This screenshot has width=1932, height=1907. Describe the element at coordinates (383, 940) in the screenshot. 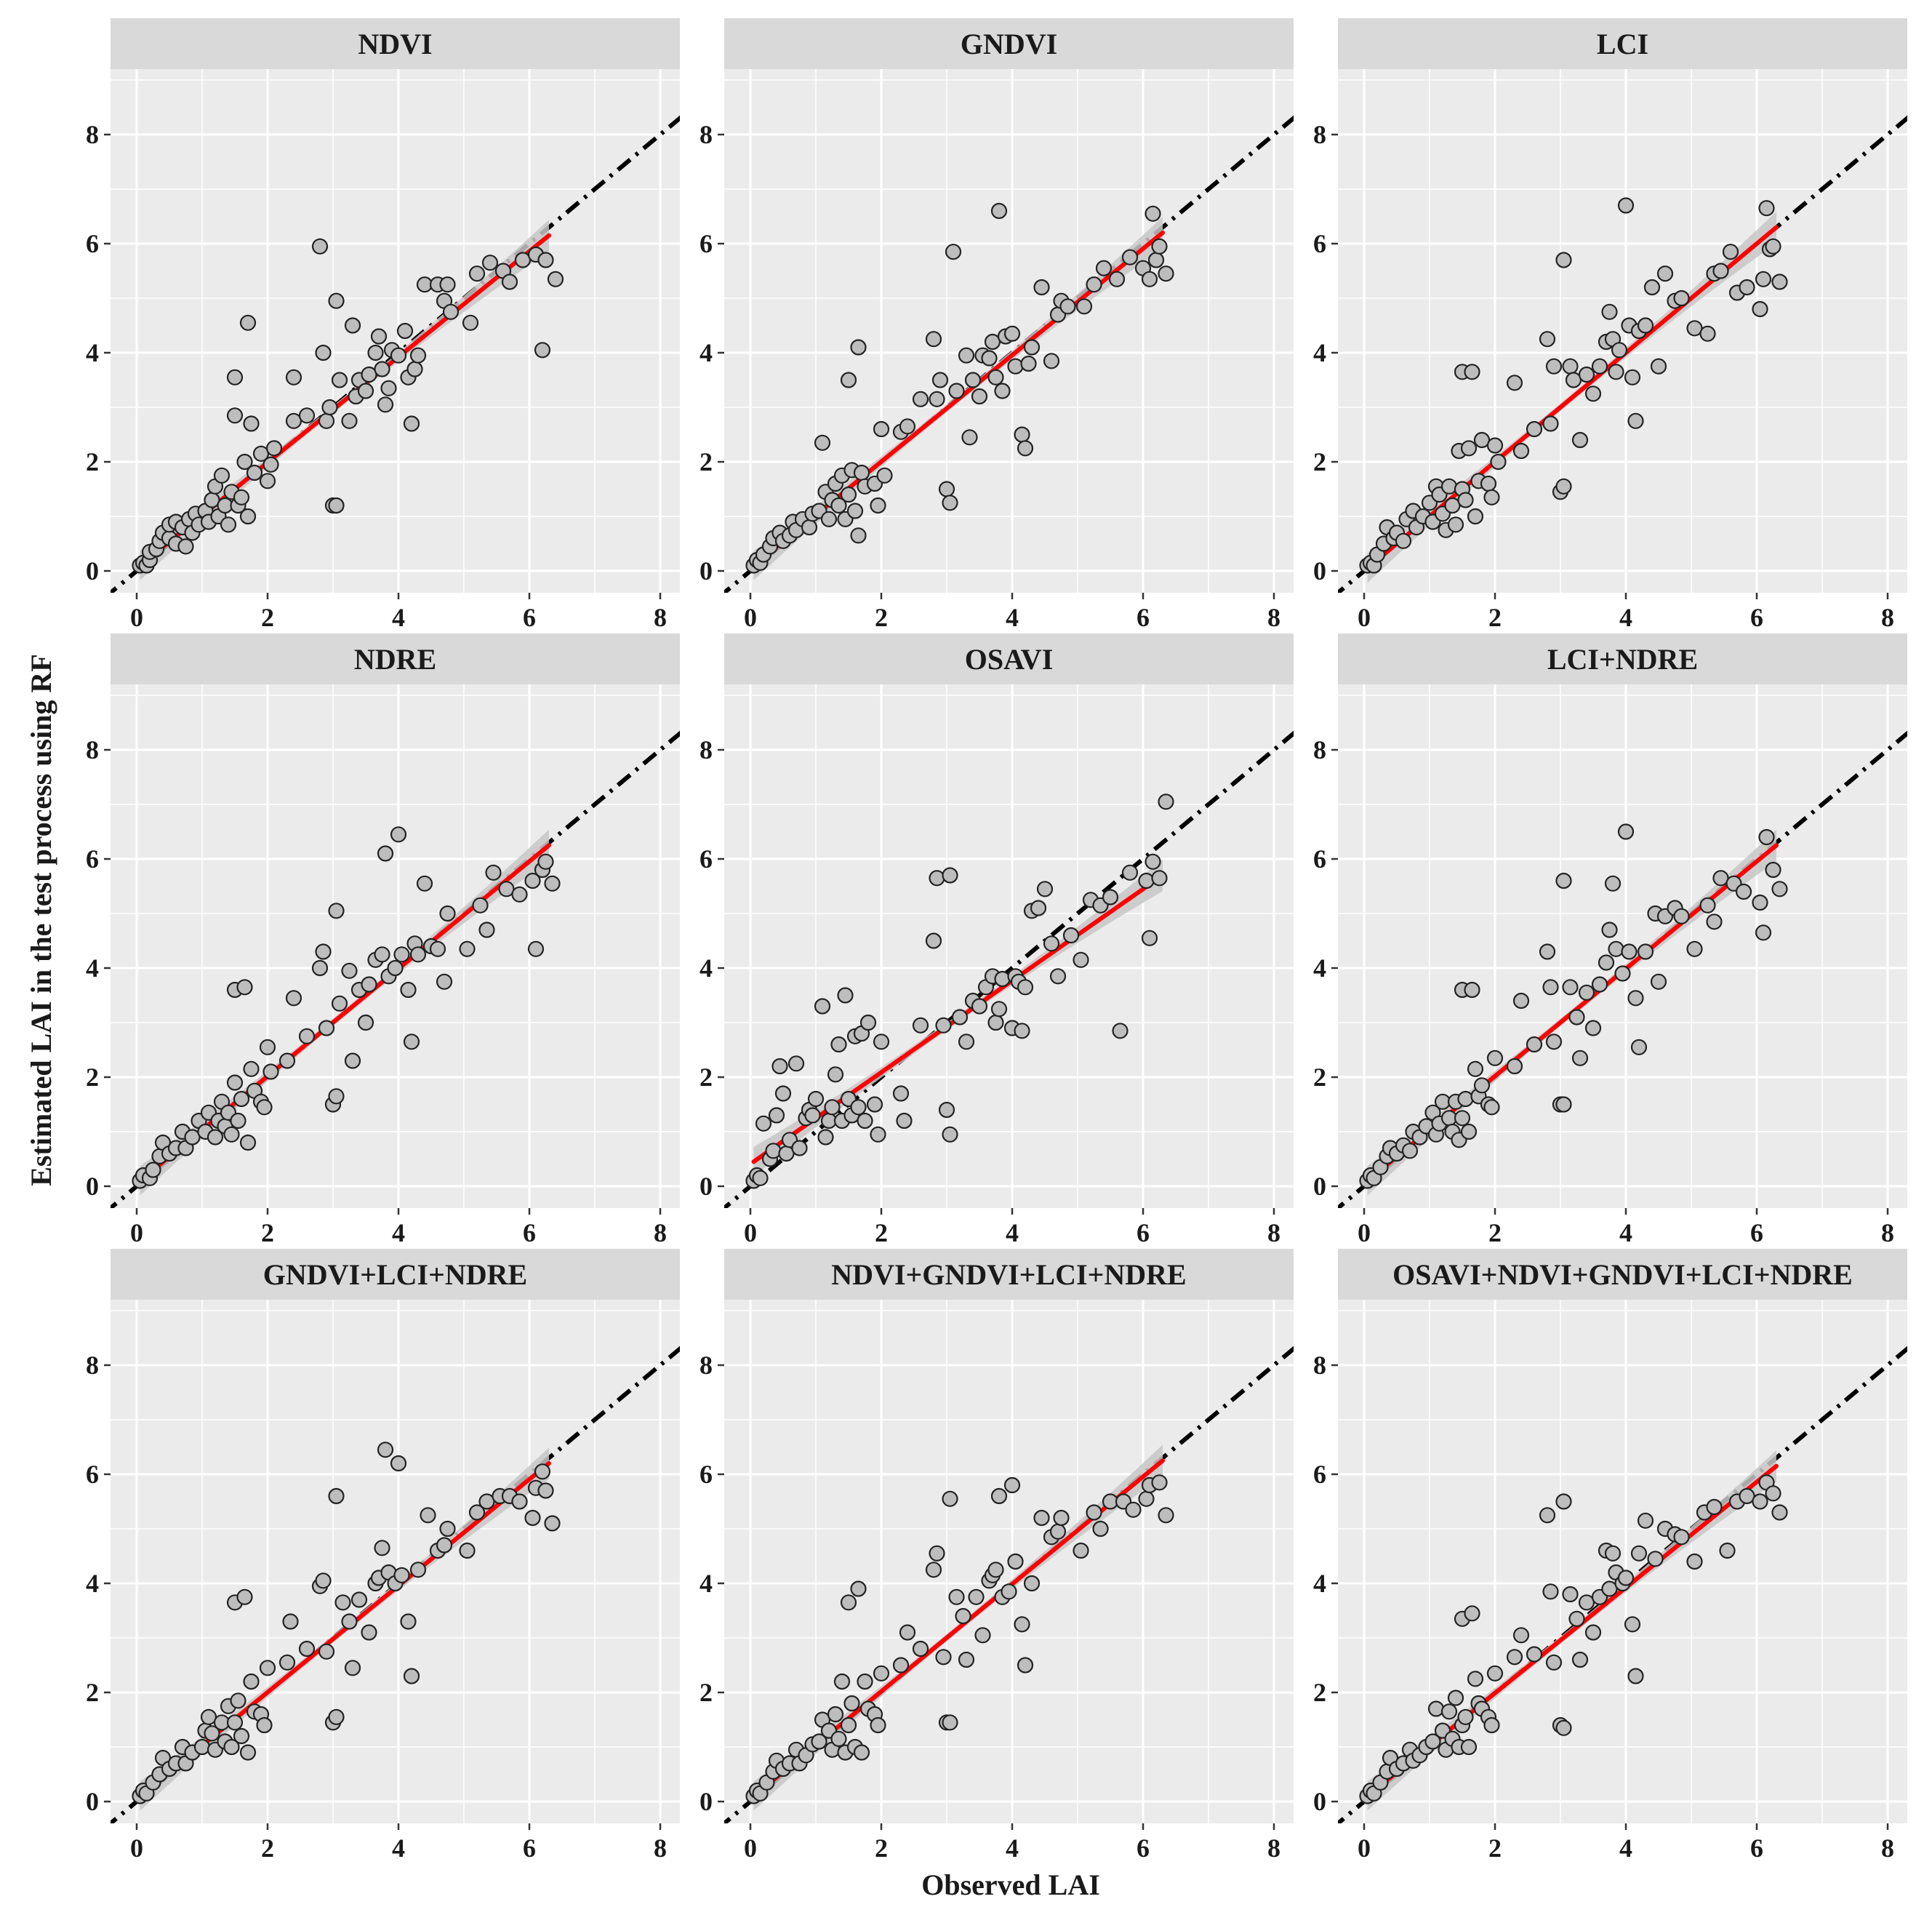

I see `panel-4: NDRE 0 2 4 6 8 0 2 4 6 8` at that location.